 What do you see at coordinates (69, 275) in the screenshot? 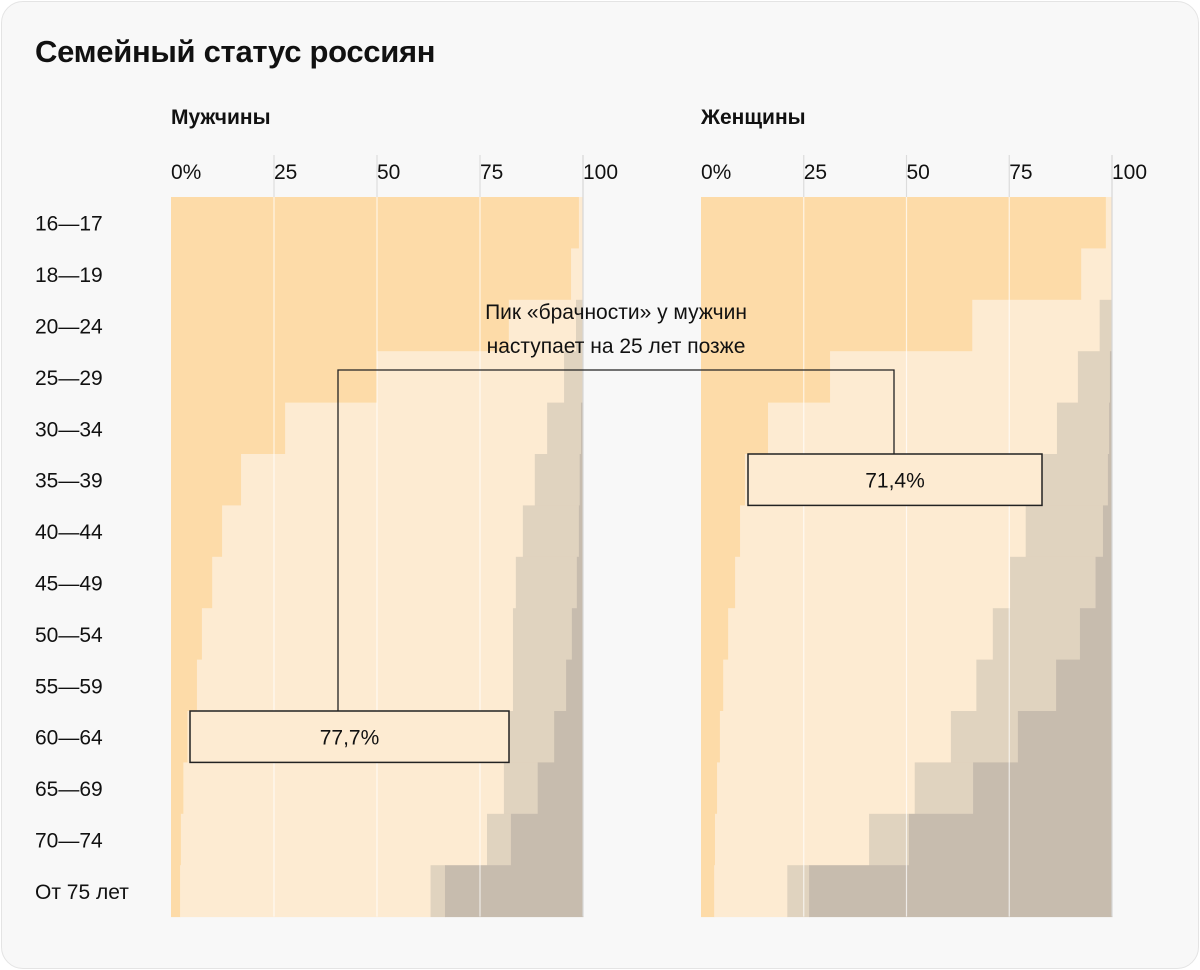
I see `row-label: 18—19` at bounding box center [69, 275].